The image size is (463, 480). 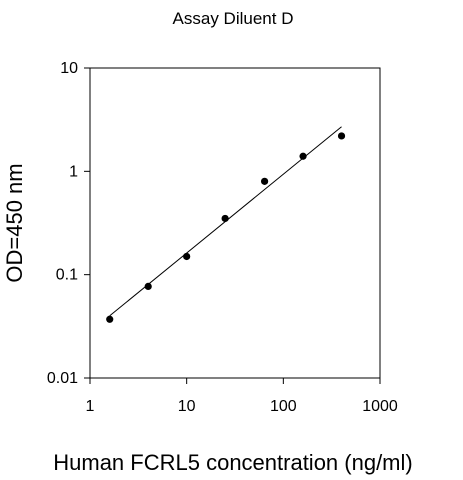 I want to click on x-tick-label: 100, so click(x=283, y=406).